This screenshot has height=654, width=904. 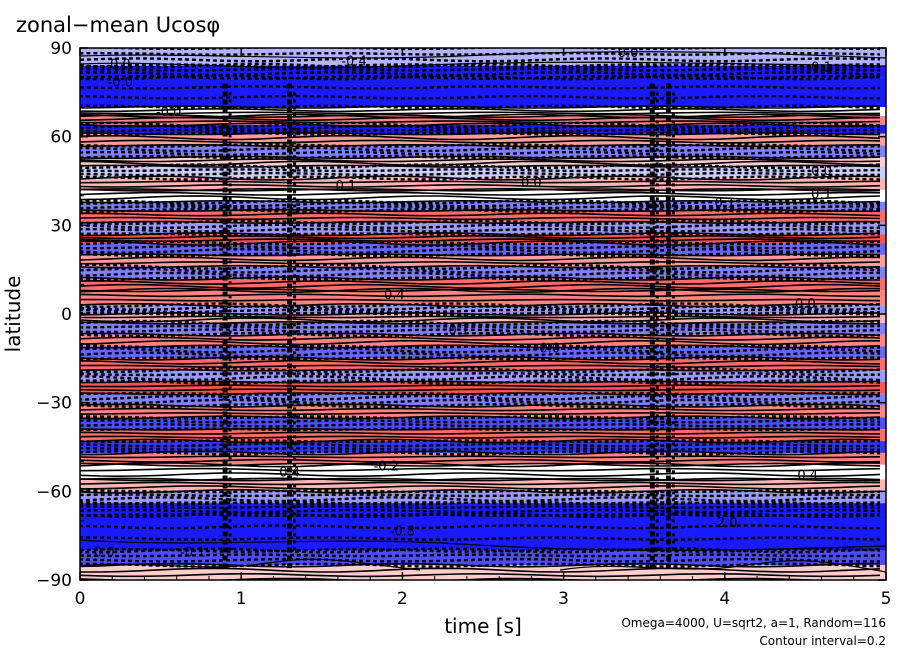 I want to click on y-tick-label: −60, so click(x=54, y=492).